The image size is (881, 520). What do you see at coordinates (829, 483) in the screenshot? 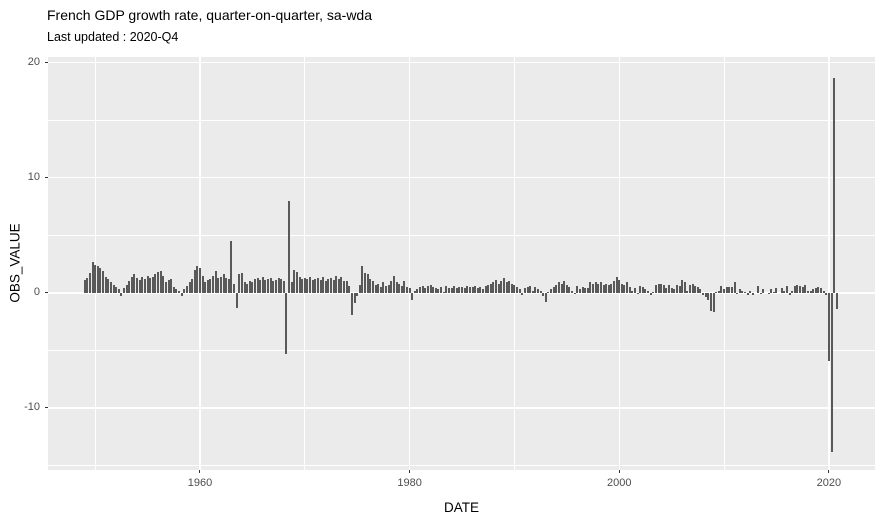
I see `x-tick-label: 2020` at bounding box center [829, 483].